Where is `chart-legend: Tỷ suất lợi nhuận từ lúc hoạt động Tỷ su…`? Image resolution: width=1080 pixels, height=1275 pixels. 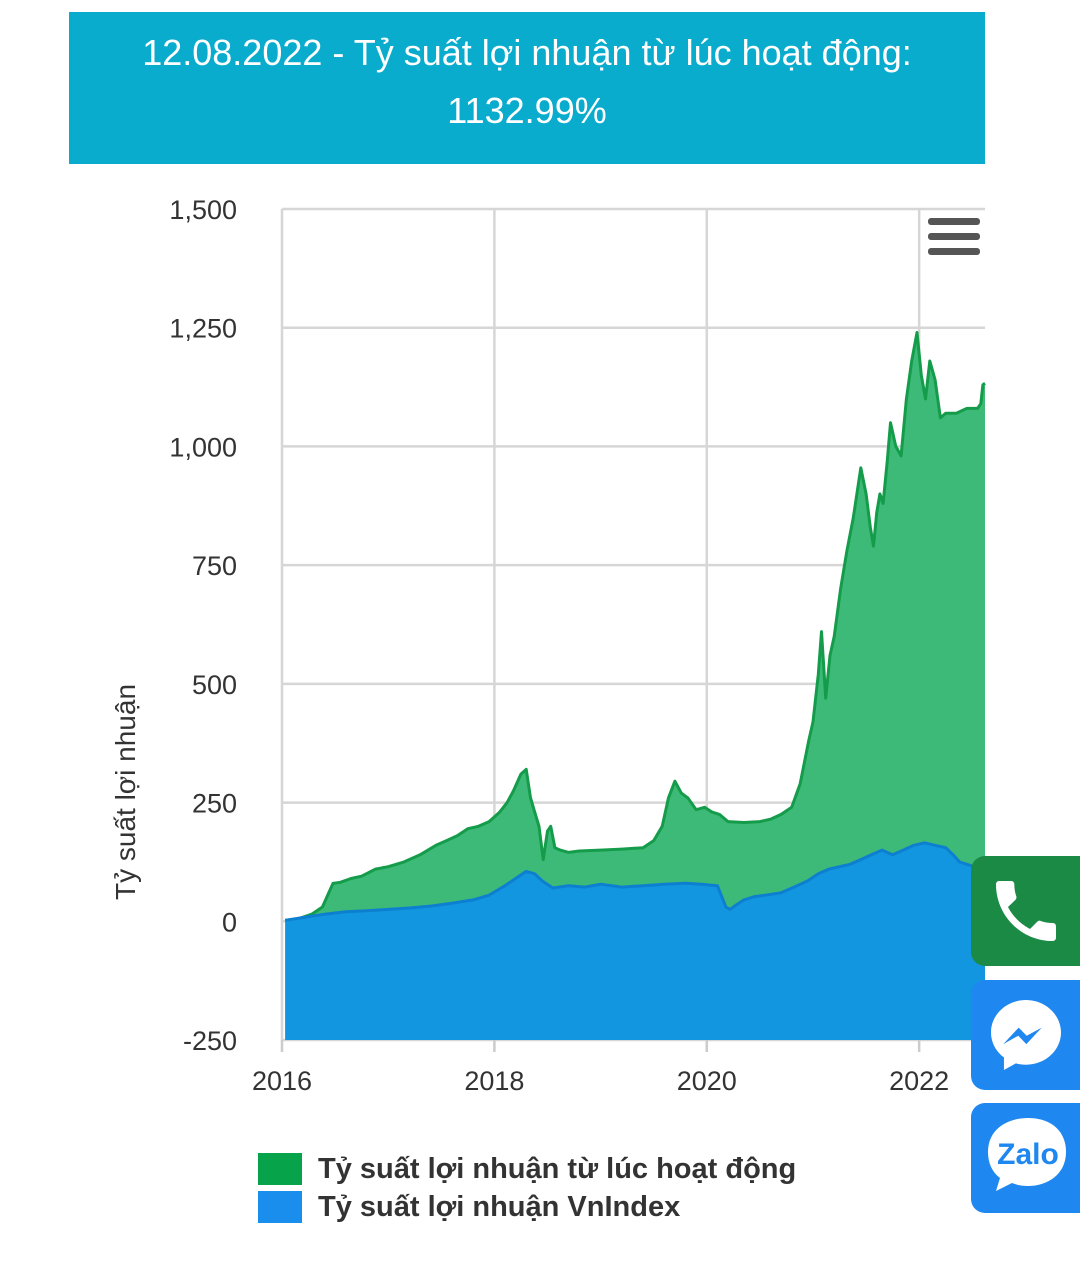 chart-legend: Tỷ suất lợi nhuận từ lúc hoạt động Tỷ su… is located at coordinates (527, 1188).